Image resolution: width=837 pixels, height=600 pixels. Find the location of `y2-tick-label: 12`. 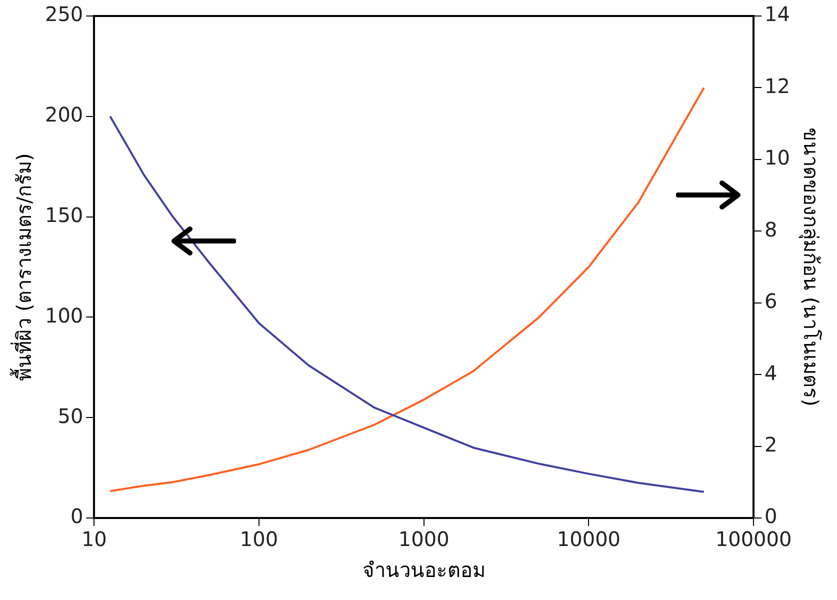

y2-tick-label: 12 is located at coordinates (777, 86).